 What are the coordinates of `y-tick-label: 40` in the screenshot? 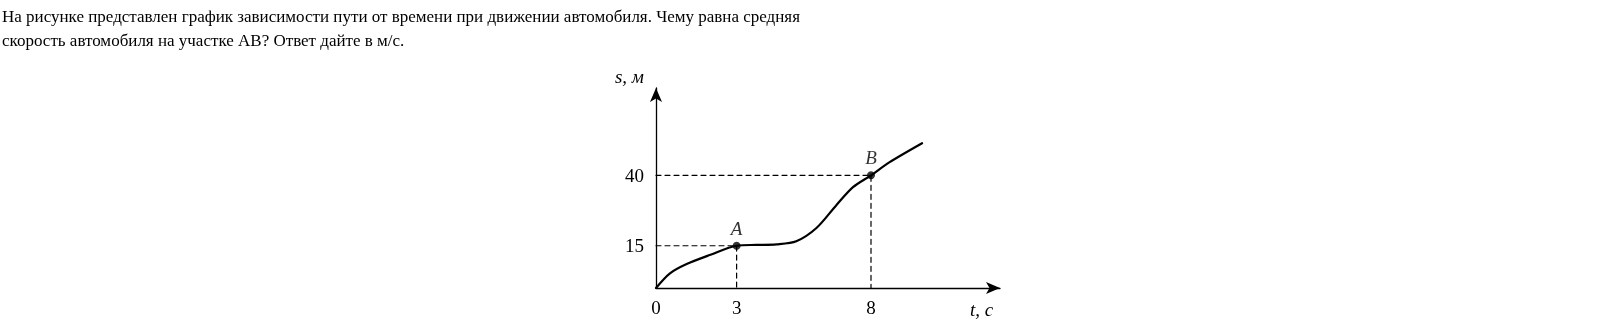 It's located at (634, 175).